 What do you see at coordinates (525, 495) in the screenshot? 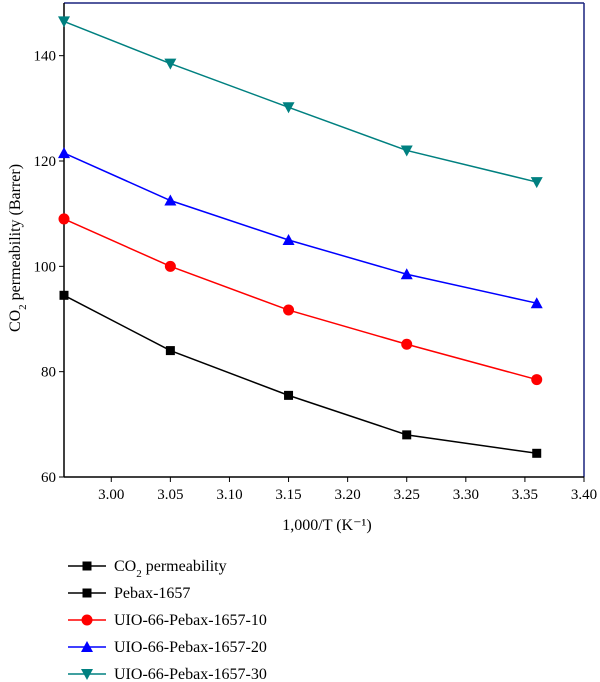
I see `x-tick-label: 3.35` at bounding box center [525, 495].